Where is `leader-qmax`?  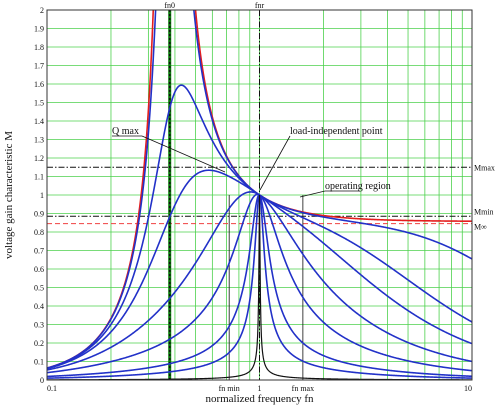
leader-qmax is located at coordinates (183, 154).